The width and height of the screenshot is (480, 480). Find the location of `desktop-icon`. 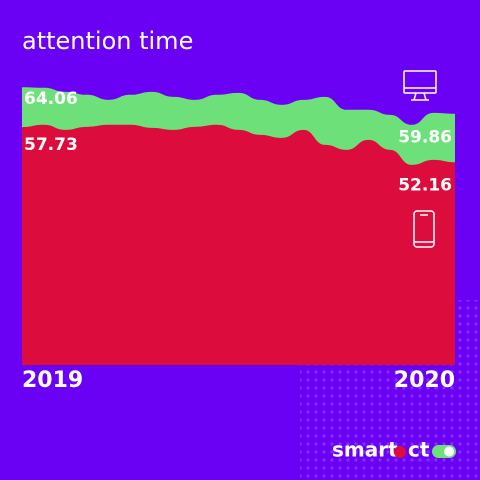

desktop-icon is located at coordinates (420, 85).